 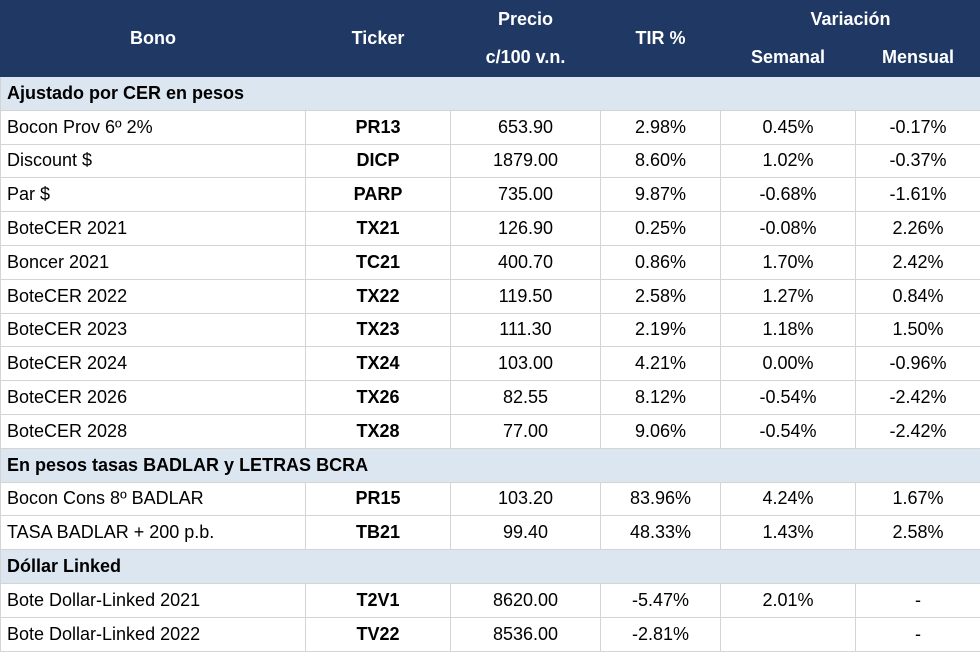 I want to click on price: 103.20, so click(x=526, y=499).